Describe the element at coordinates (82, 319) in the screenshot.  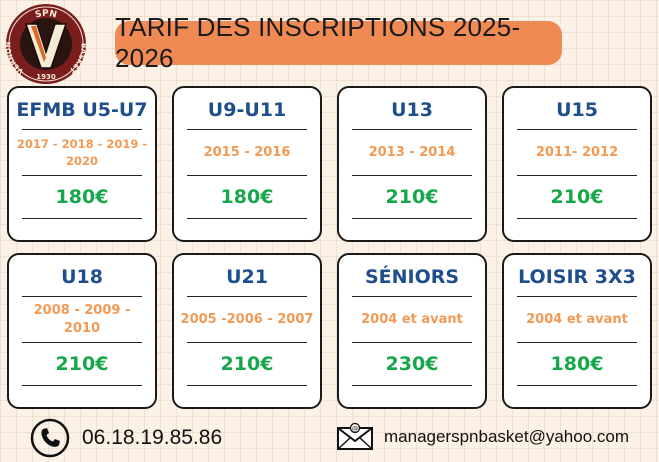
I see `birth-years: 2008 - 2009 - 2010` at that location.